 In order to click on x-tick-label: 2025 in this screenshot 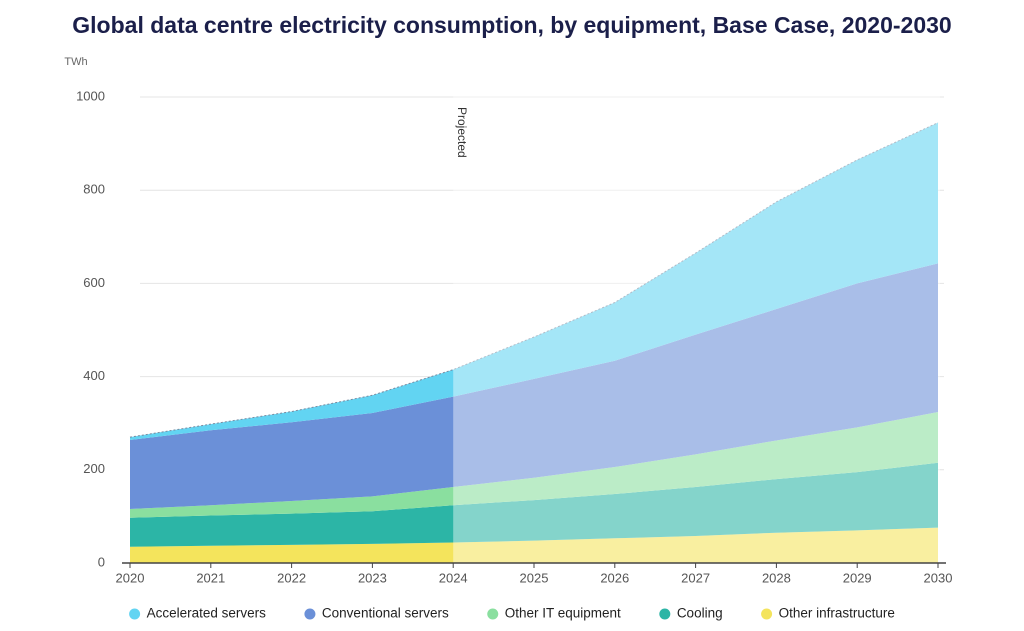, I will do `click(534, 577)`.